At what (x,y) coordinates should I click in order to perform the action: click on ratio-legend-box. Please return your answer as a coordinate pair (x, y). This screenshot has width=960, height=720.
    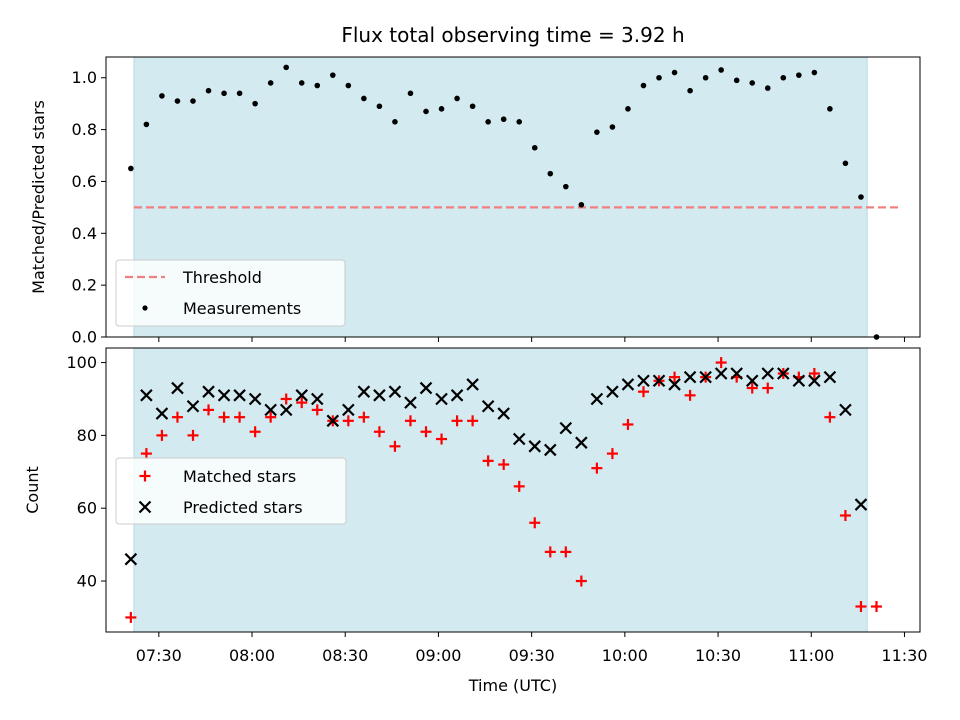
    Looking at the image, I should click on (230, 293).